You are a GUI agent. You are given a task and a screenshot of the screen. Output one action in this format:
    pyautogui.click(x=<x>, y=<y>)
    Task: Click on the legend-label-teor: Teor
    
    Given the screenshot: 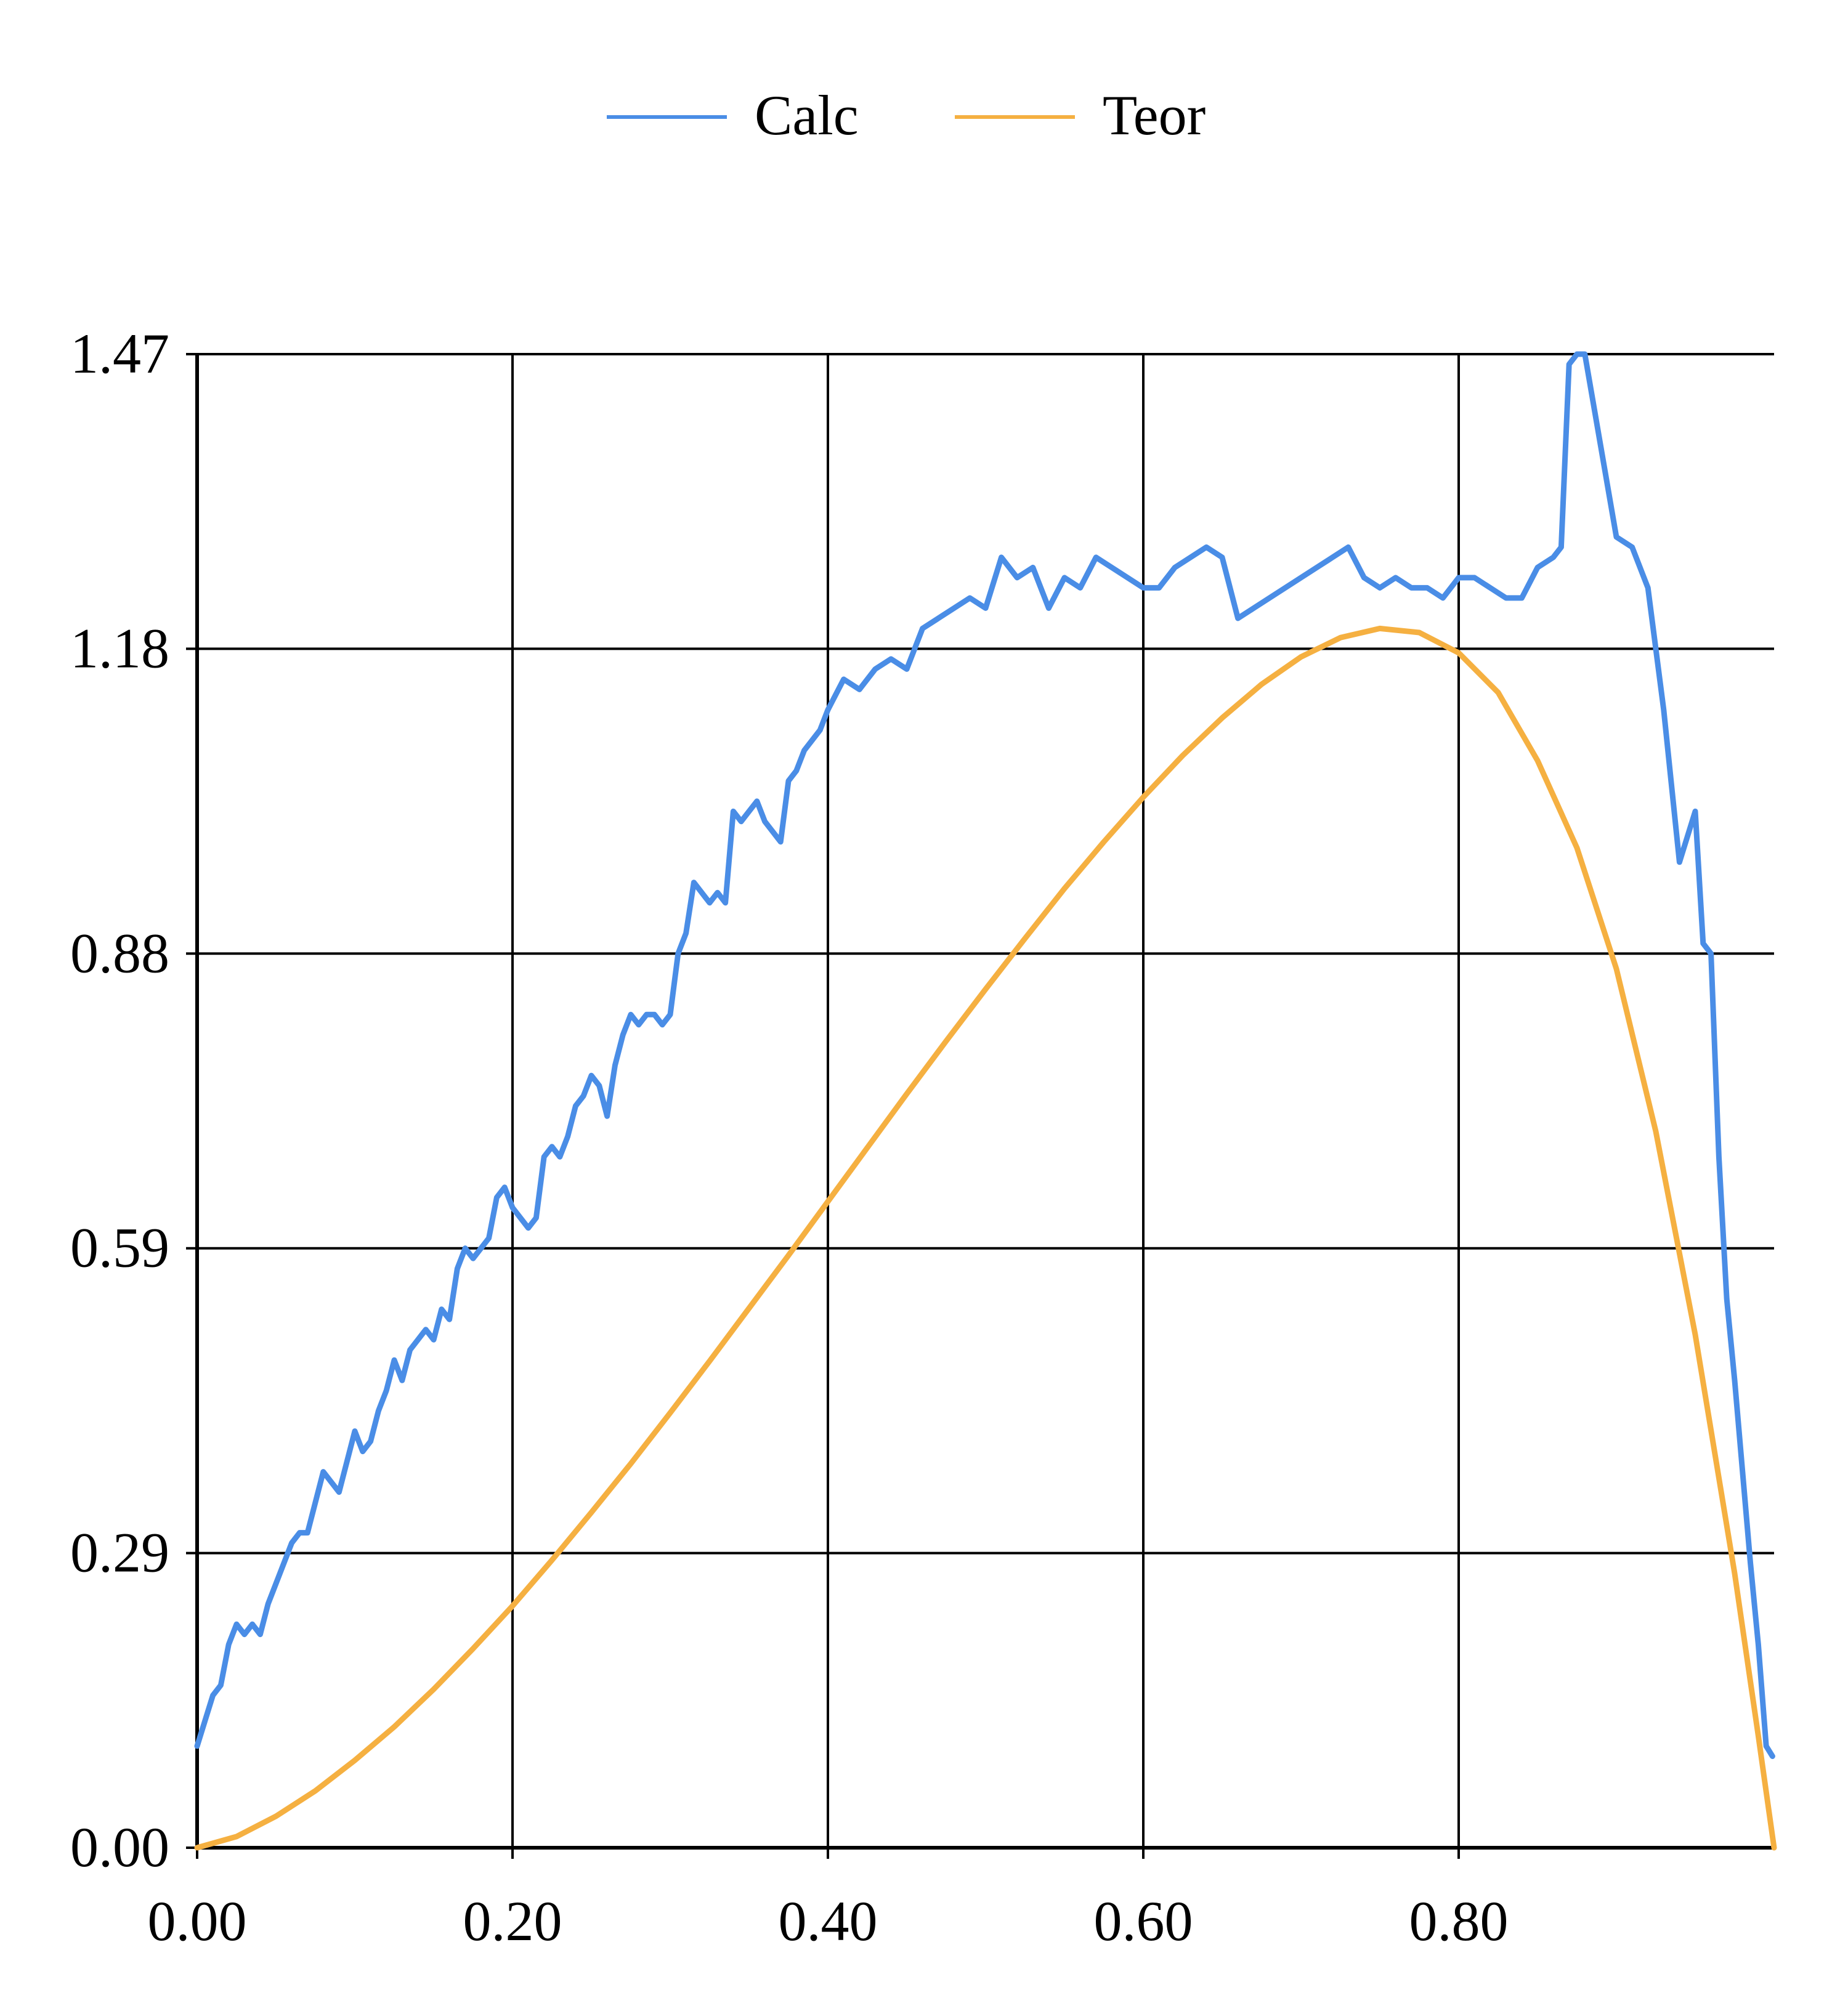 What is the action you would take?
    pyautogui.click(x=1154, y=115)
    